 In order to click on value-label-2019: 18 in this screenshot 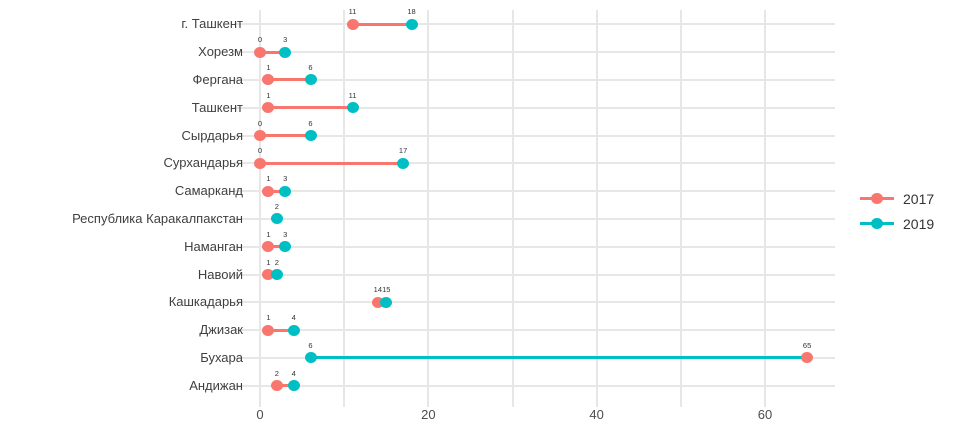, I will do `click(411, 12)`.